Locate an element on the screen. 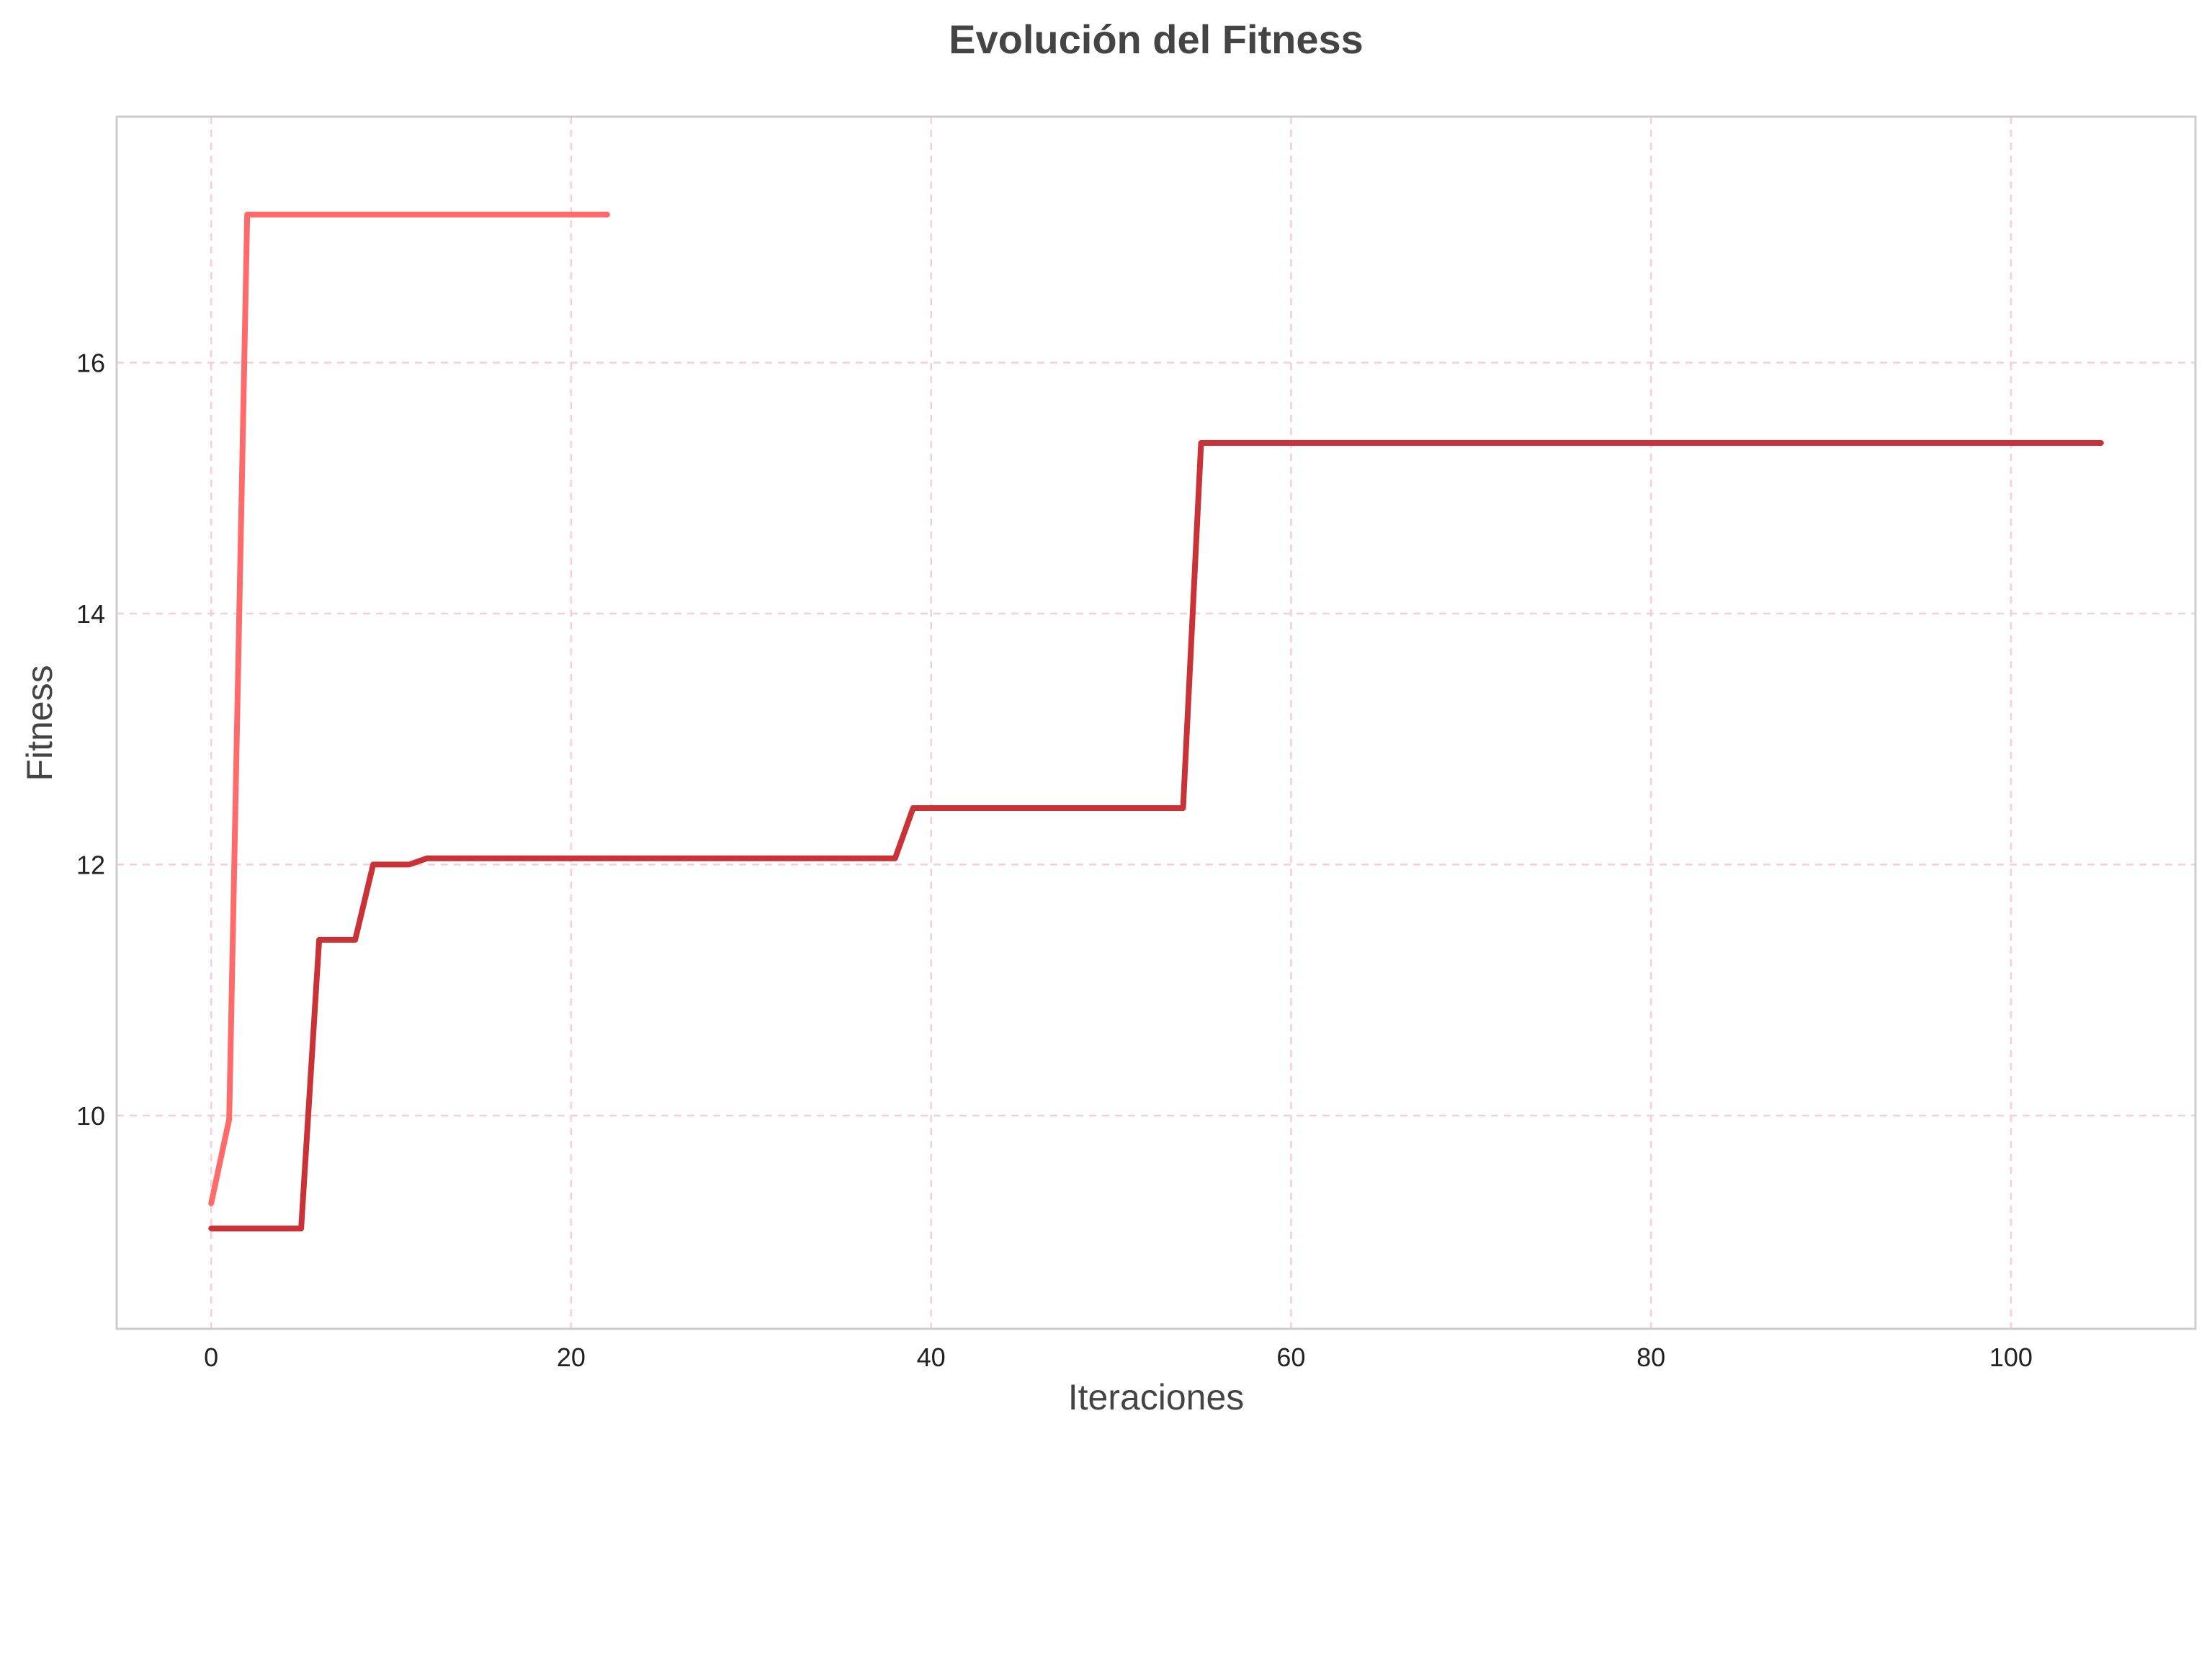  y-tick-label: 14 is located at coordinates (90, 614).